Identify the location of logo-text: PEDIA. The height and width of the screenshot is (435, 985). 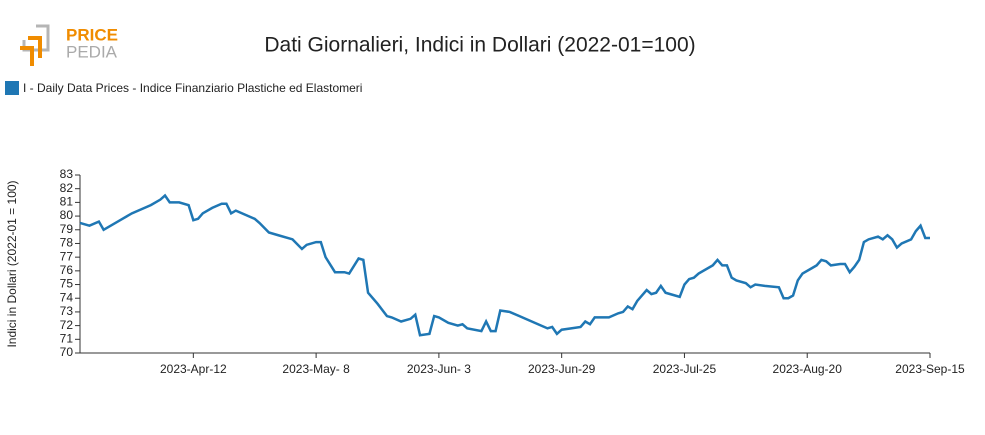
(92, 51).